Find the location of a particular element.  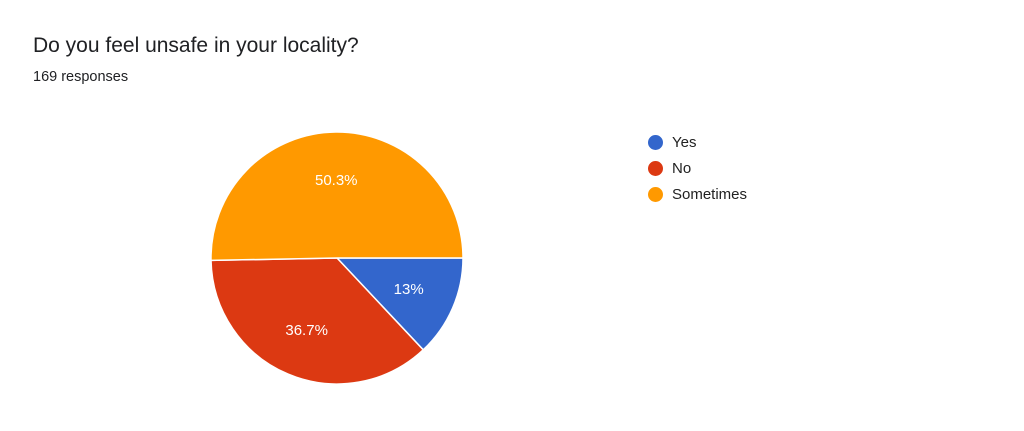

slice-label: 50.3% is located at coordinates (336, 180).